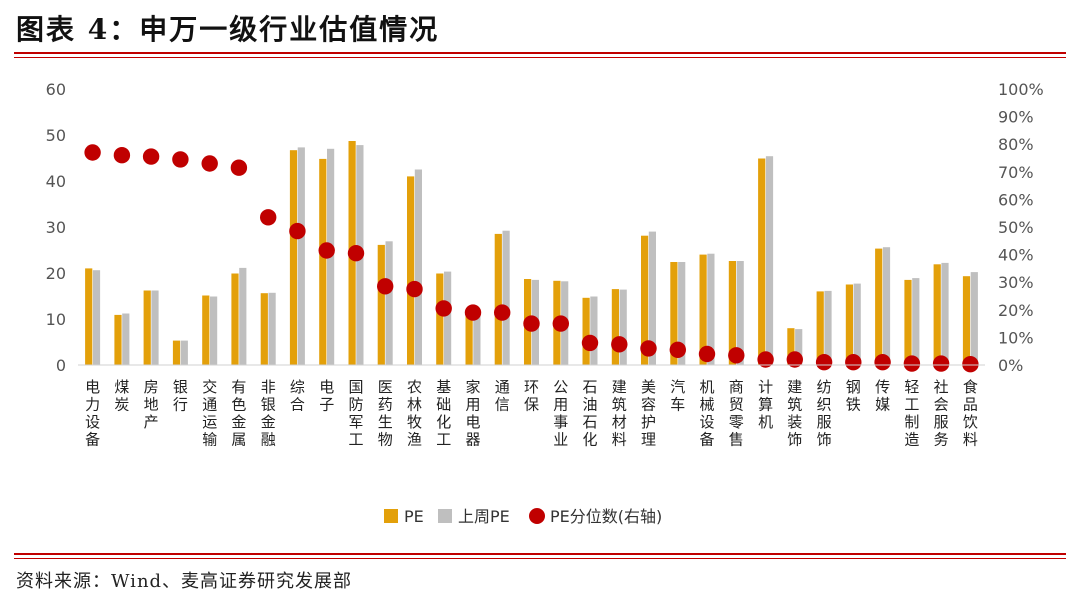 The height and width of the screenshot is (598, 1080). Describe the element at coordinates (1016, 199) in the screenshot. I see `right-tick-label: 60%` at that location.